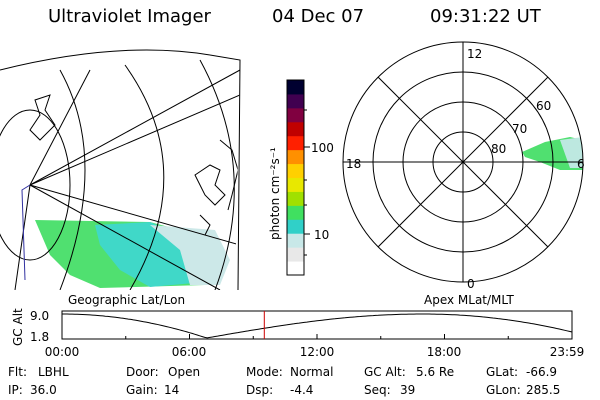  Describe the element at coordinates (317, 352) in the screenshot. I see `orbit-x-tick-1200: 12:00` at that location.